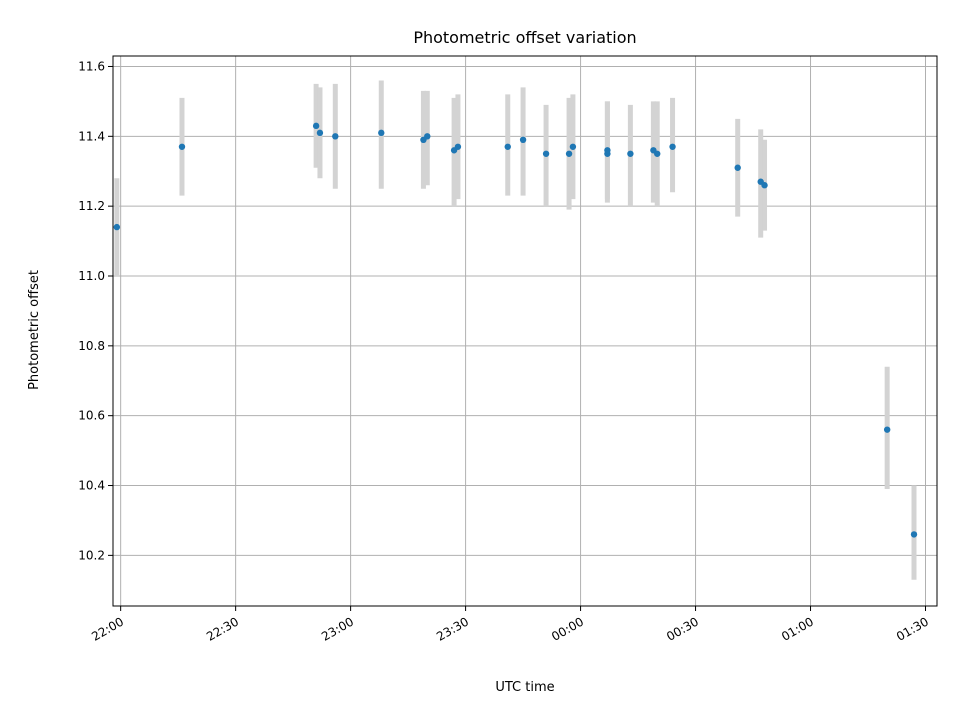  I want to click on y-tick-label: 11.4, so click(91, 136).